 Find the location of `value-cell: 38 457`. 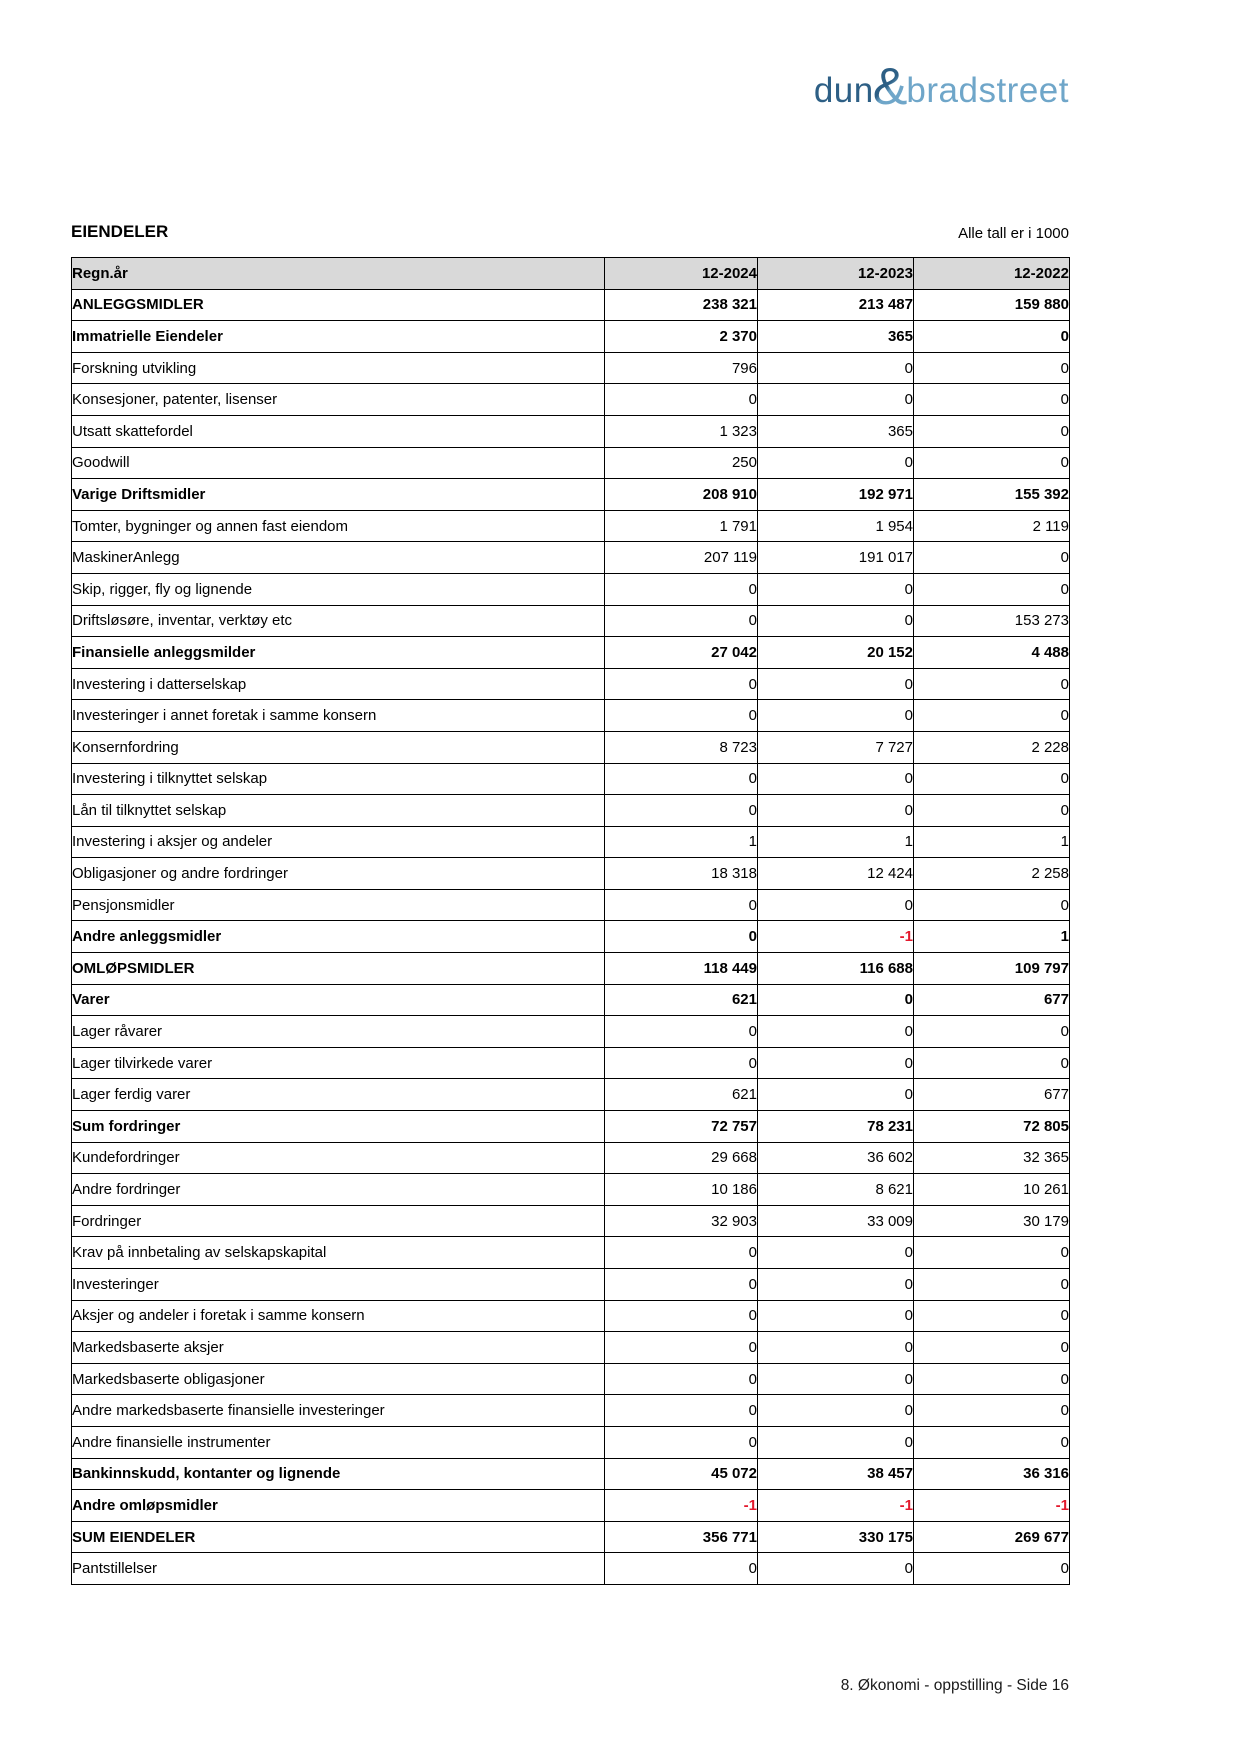

value-cell: 38 457 is located at coordinates (835, 1474).